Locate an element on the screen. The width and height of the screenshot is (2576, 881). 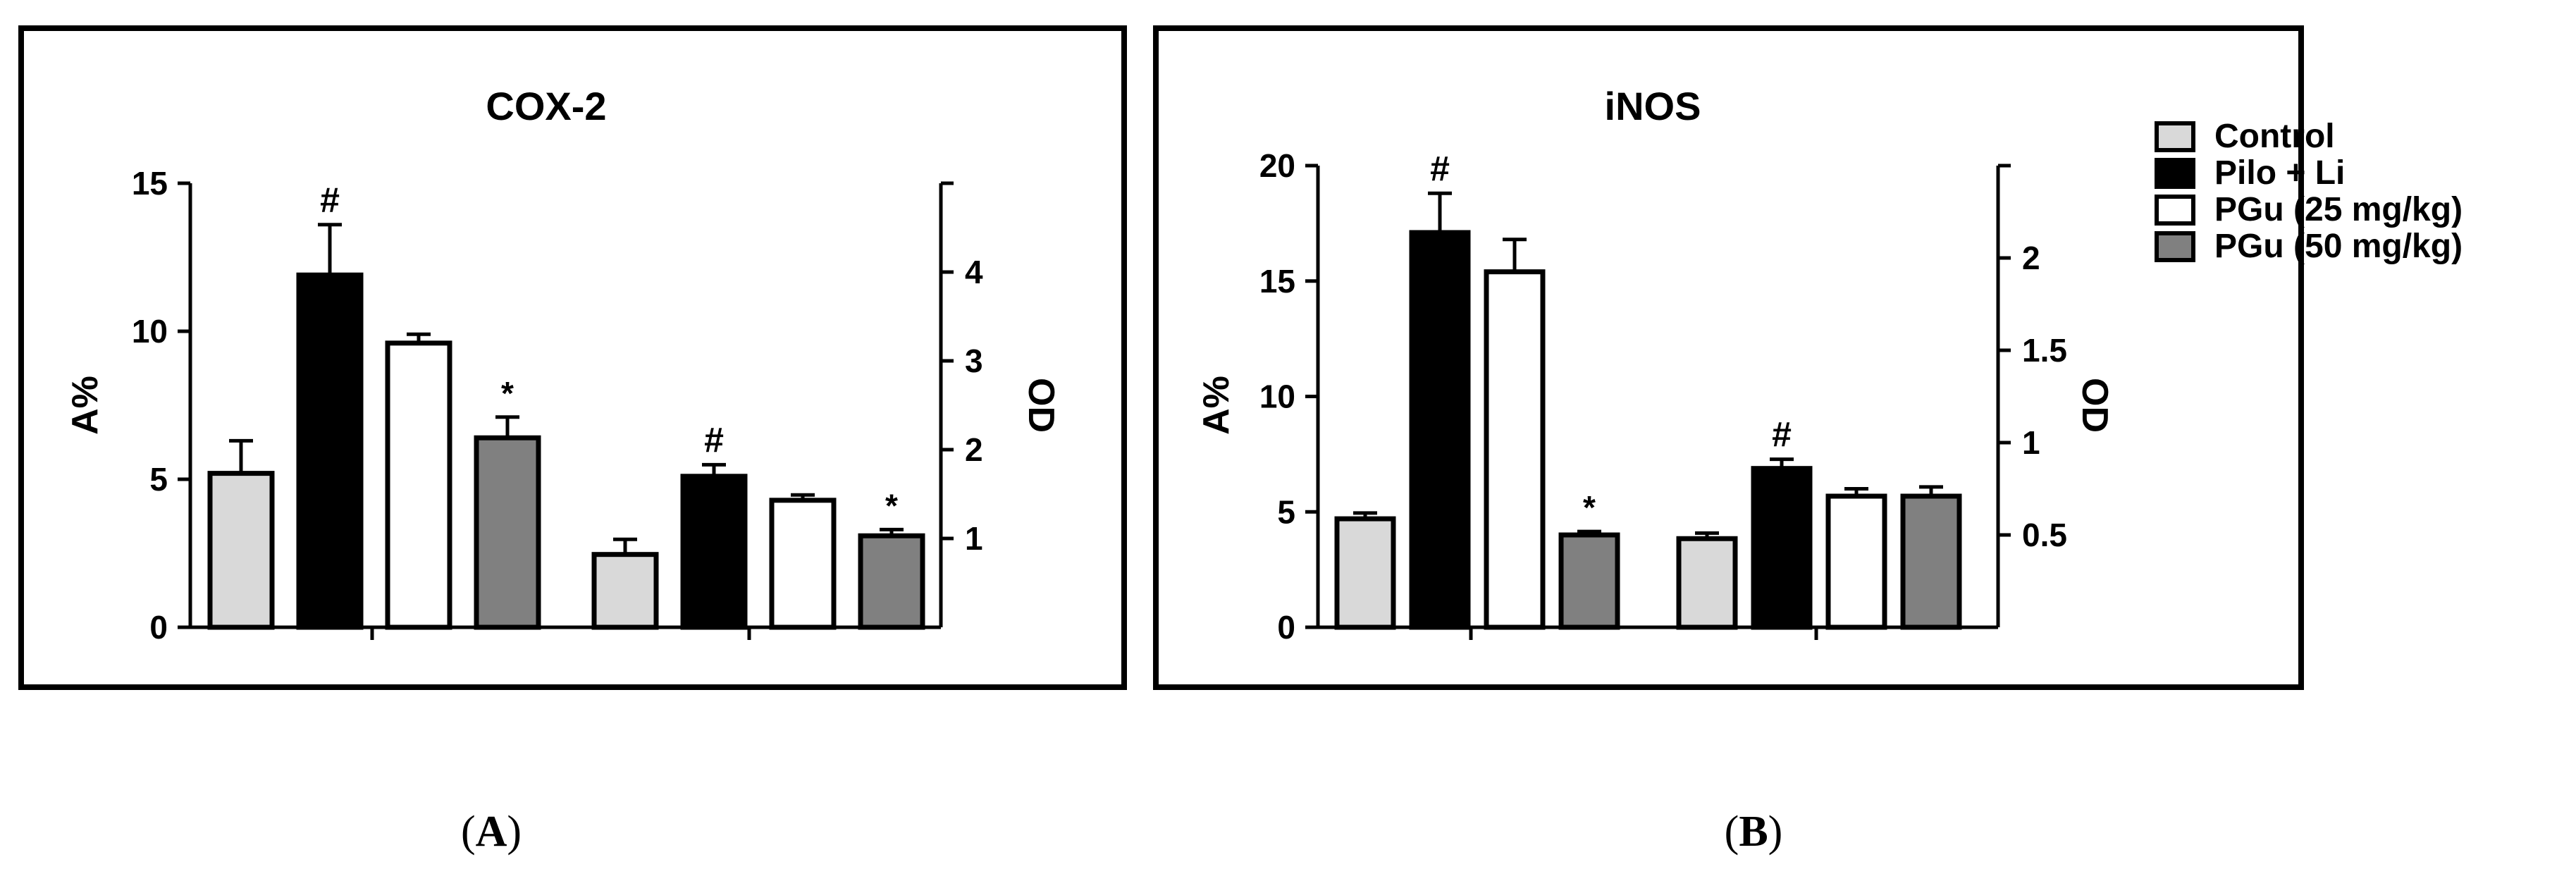
panel-b-group1-bar-pgu-50-mg-kg-significance-mark: * is located at coordinates (1589, 507).